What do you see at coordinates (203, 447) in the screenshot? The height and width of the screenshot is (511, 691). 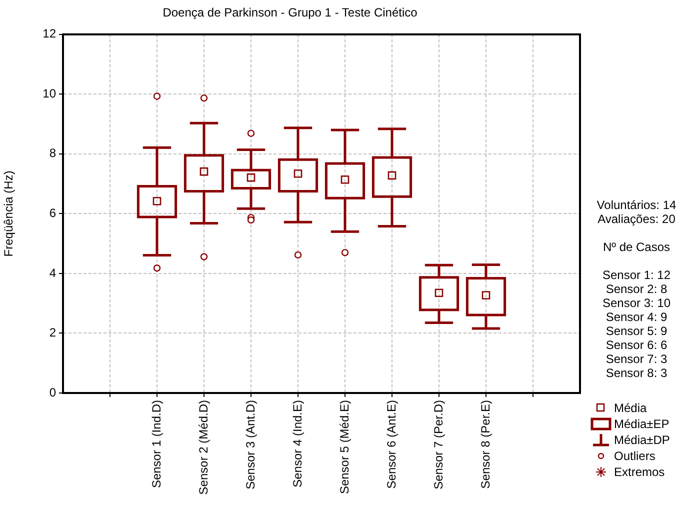 I see `x-tick-label: Sensor 2 (Méd.D)` at bounding box center [203, 447].